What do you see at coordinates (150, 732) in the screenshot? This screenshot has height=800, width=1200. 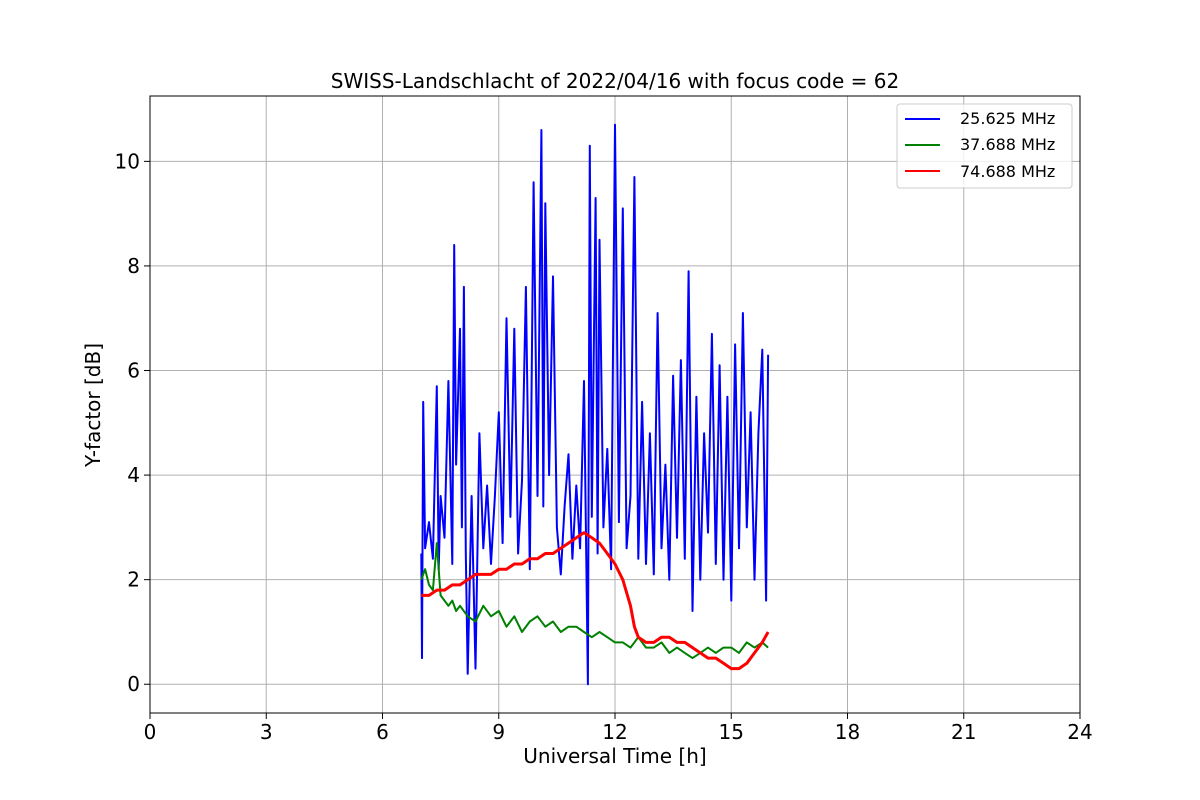 I see `x-tick-label: 0` at bounding box center [150, 732].